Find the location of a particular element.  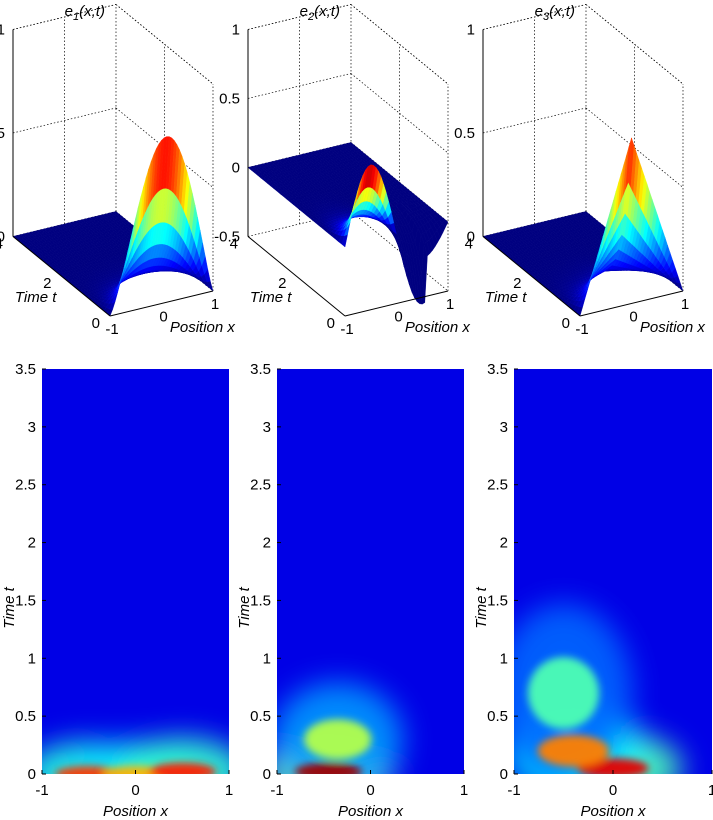

panel-title: e3(x,t) is located at coordinates (555, 13).